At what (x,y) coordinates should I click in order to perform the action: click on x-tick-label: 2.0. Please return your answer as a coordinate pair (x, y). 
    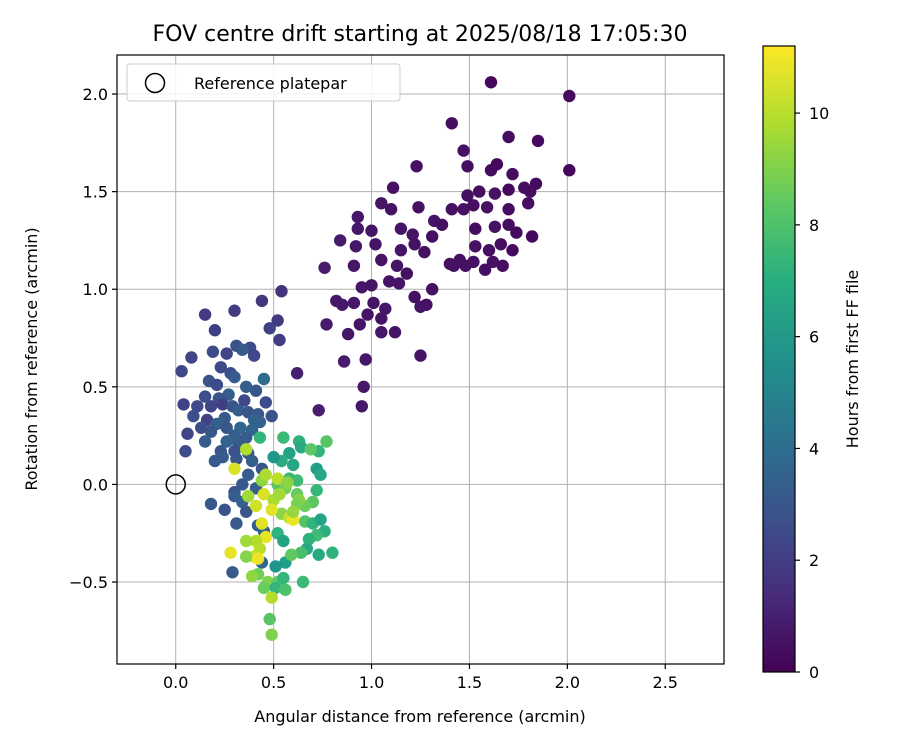
    Looking at the image, I should click on (567, 682).